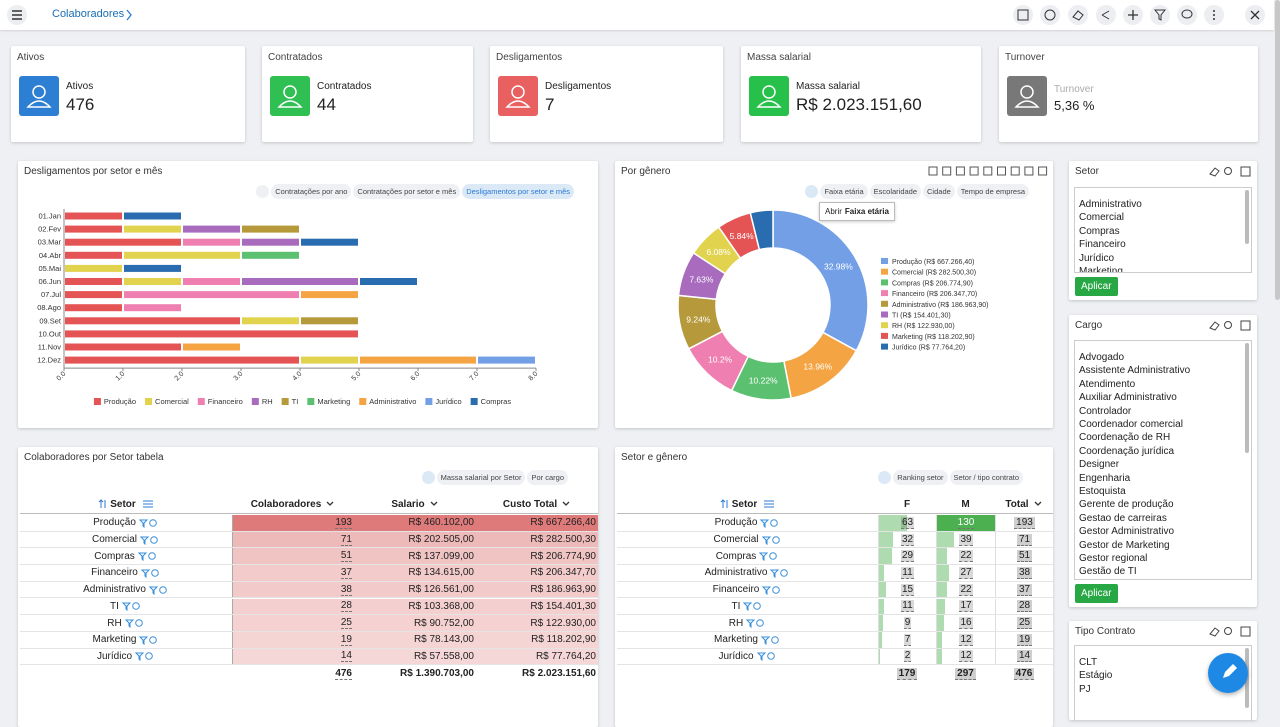 The height and width of the screenshot is (727, 1280). Describe the element at coordinates (1096, 676) in the screenshot. I see `filter-option: Estágio` at that location.